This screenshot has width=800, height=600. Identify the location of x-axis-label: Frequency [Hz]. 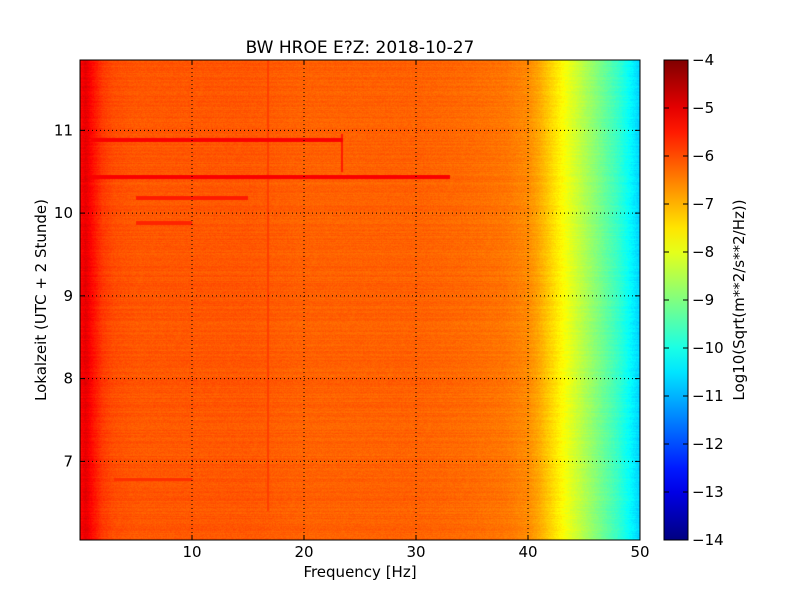
(359, 572).